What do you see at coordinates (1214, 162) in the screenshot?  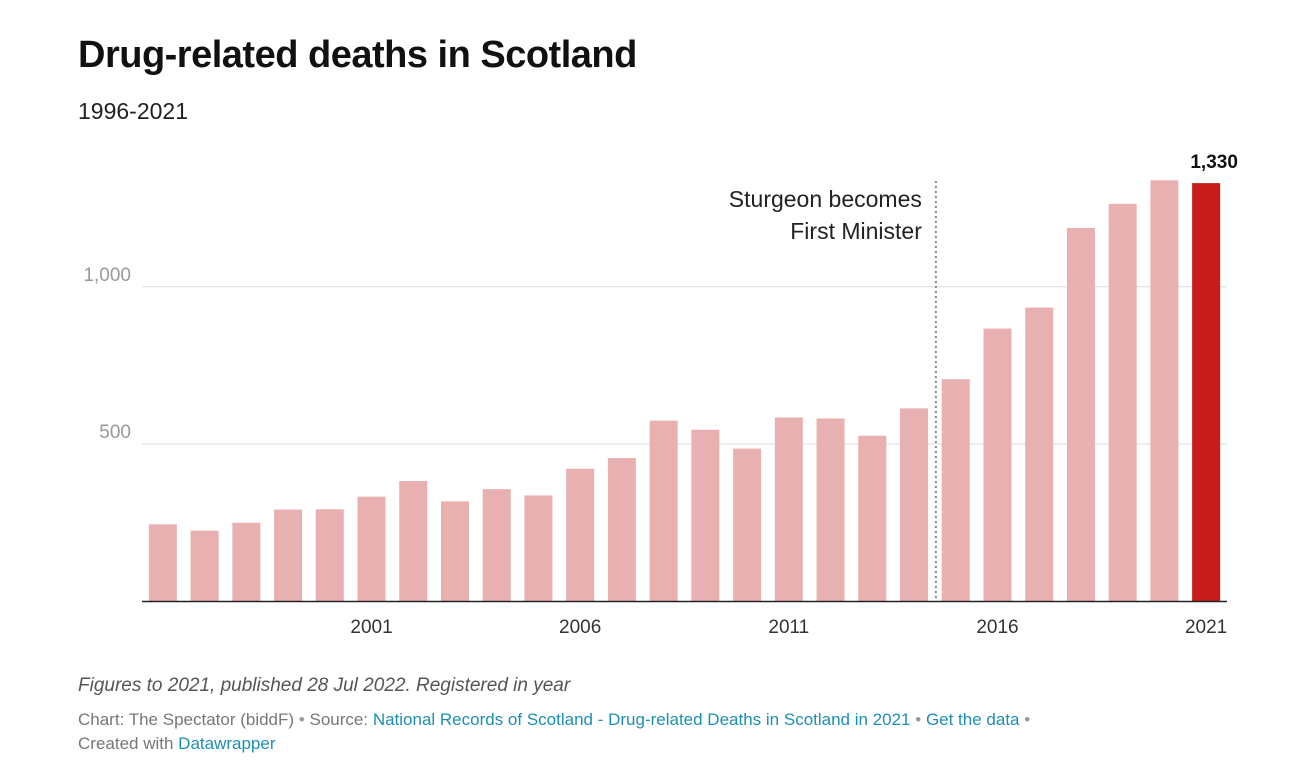 I see `highlight-value-label: 1,330` at bounding box center [1214, 162].